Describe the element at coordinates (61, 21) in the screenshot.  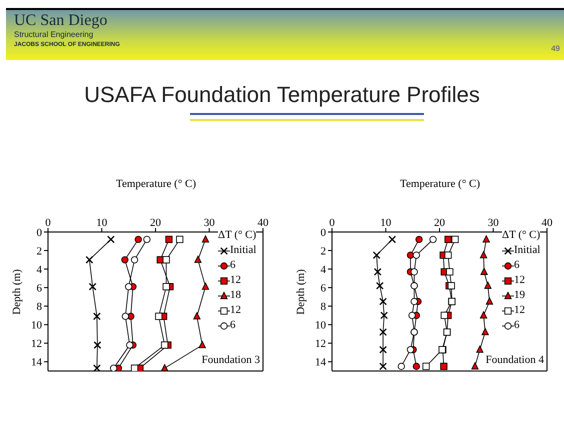
I see `text: UC San Diego` at that location.